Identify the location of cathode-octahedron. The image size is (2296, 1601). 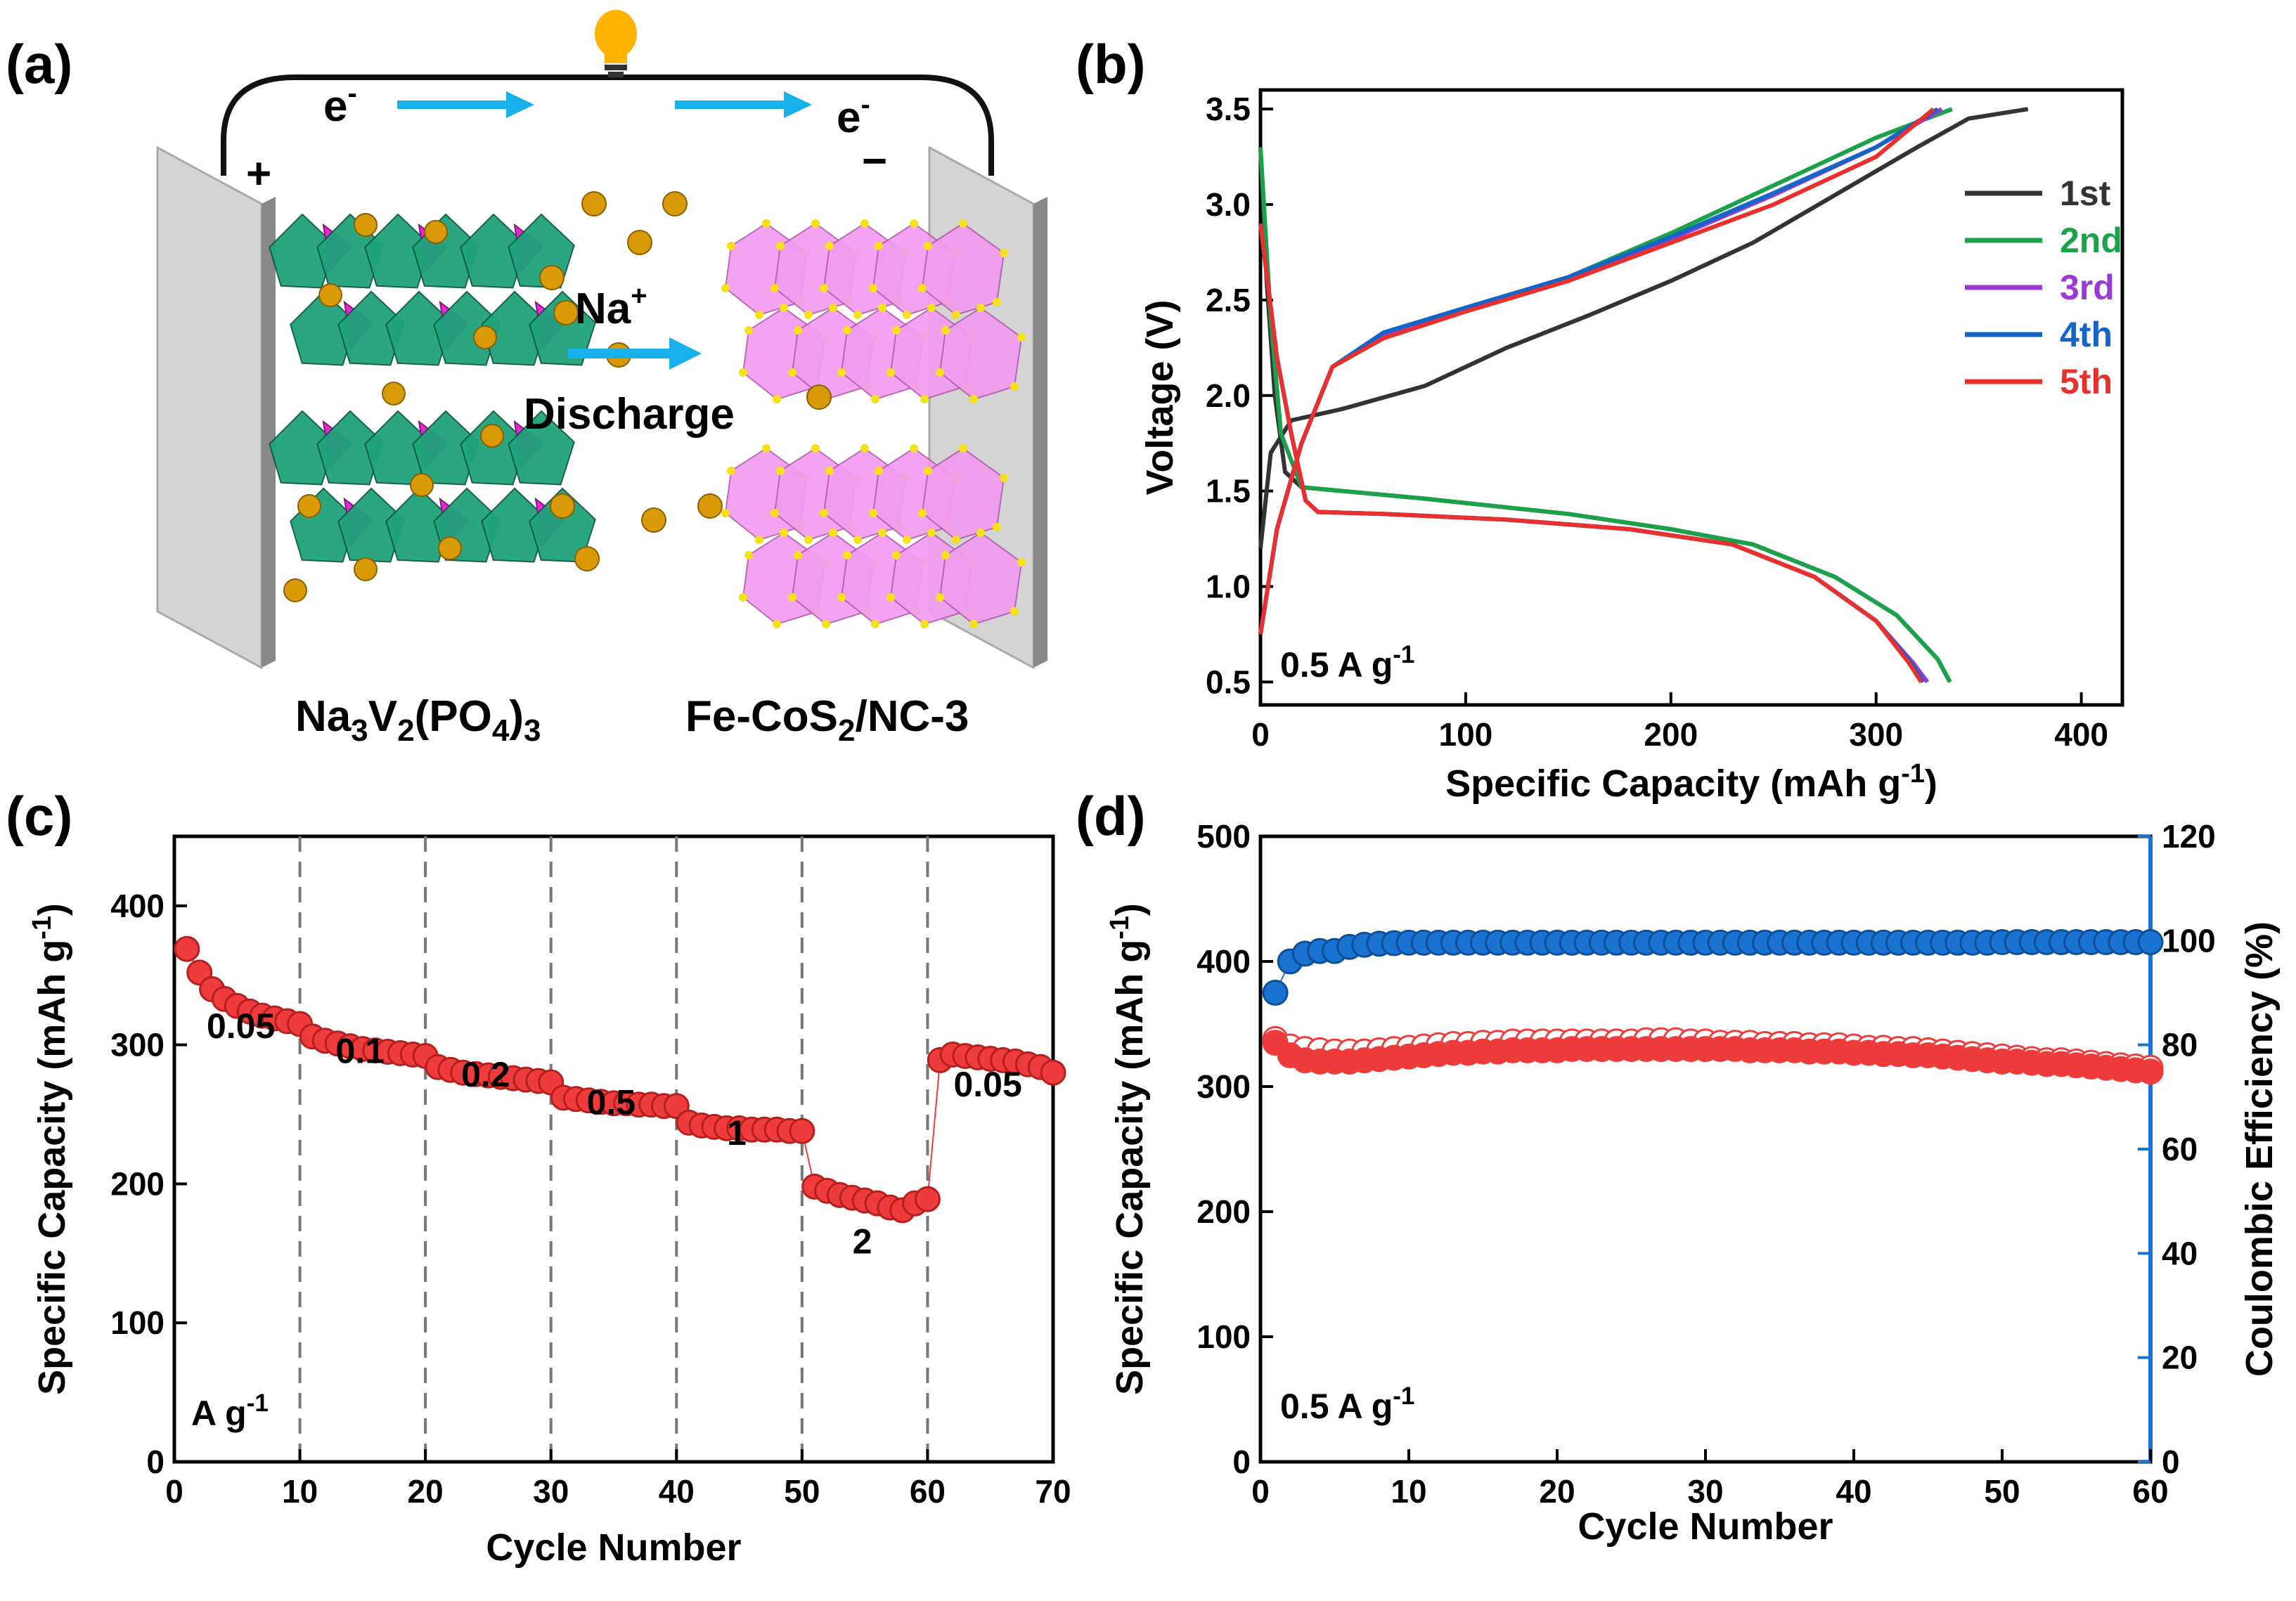
(562, 525).